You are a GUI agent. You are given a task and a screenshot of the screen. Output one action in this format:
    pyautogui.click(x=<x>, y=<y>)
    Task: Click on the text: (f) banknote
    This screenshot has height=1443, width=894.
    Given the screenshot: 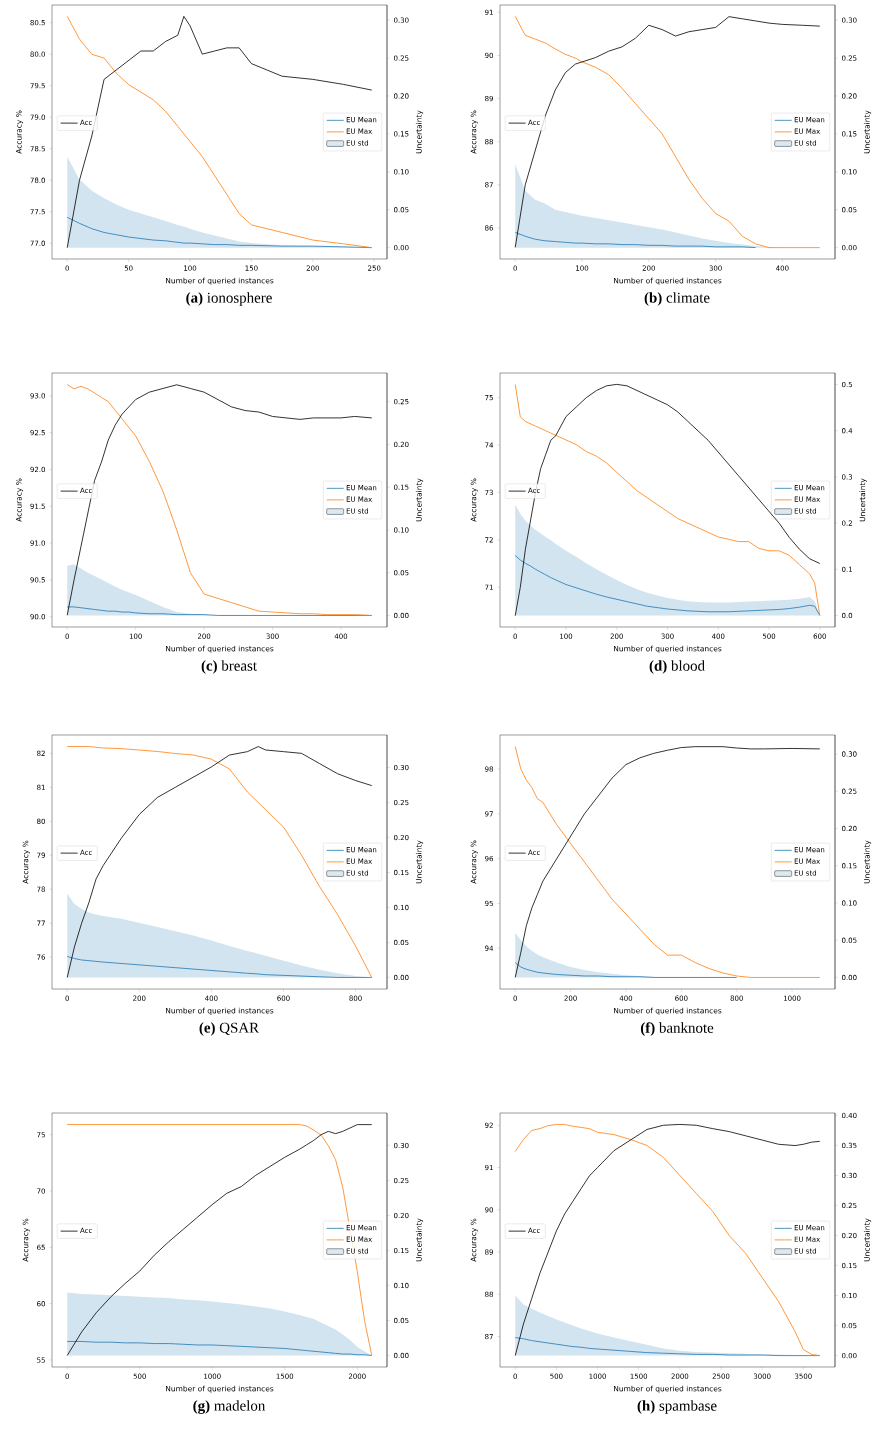 What is the action you would take?
    pyautogui.click(x=677, y=1029)
    